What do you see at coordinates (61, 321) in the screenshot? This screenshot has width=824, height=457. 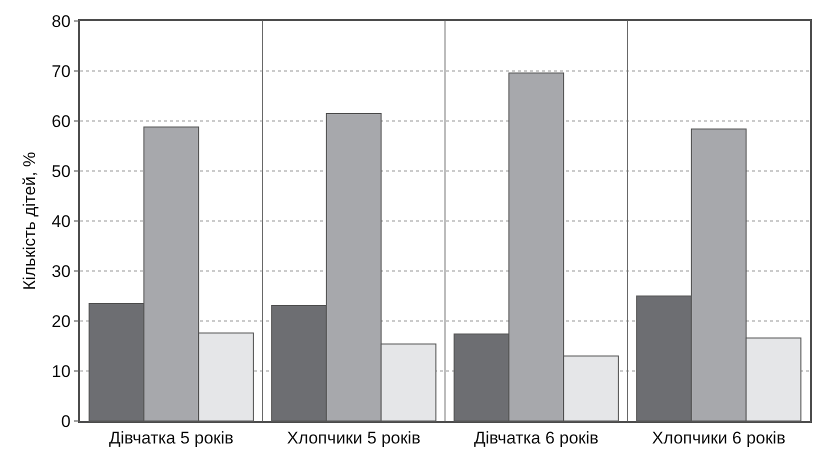 I see `y-tick-label: 20` at bounding box center [61, 321].